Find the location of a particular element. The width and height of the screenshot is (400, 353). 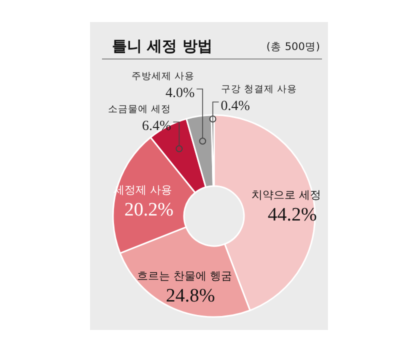

slice-label: 구강 청결제 사용 is located at coordinates (258, 89).